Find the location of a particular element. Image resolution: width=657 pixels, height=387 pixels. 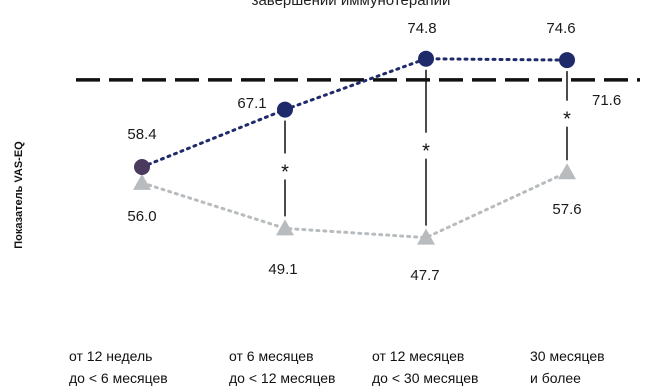

series-2-data-label: 57.6 is located at coordinates (566, 209).